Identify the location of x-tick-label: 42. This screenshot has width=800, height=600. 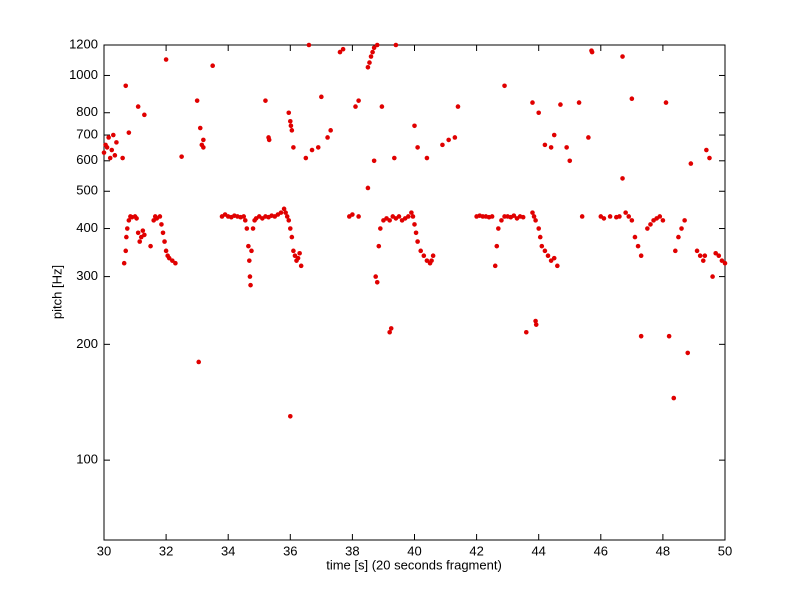
(476, 550).